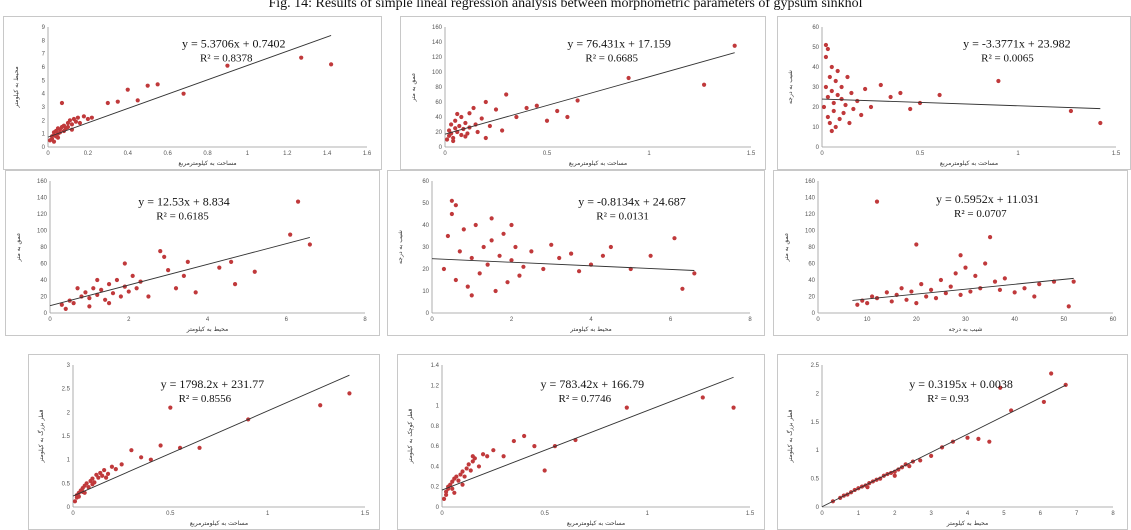  What do you see at coordinates (916, 320) in the screenshot?
I see `x-tick-label: 20` at bounding box center [916, 320].